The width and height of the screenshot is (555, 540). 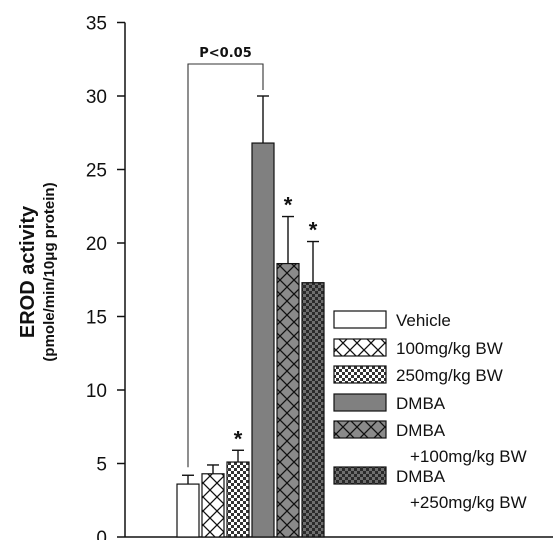 What do you see at coordinates (96, 244) in the screenshot?
I see `y-tick-label: 20` at bounding box center [96, 244].